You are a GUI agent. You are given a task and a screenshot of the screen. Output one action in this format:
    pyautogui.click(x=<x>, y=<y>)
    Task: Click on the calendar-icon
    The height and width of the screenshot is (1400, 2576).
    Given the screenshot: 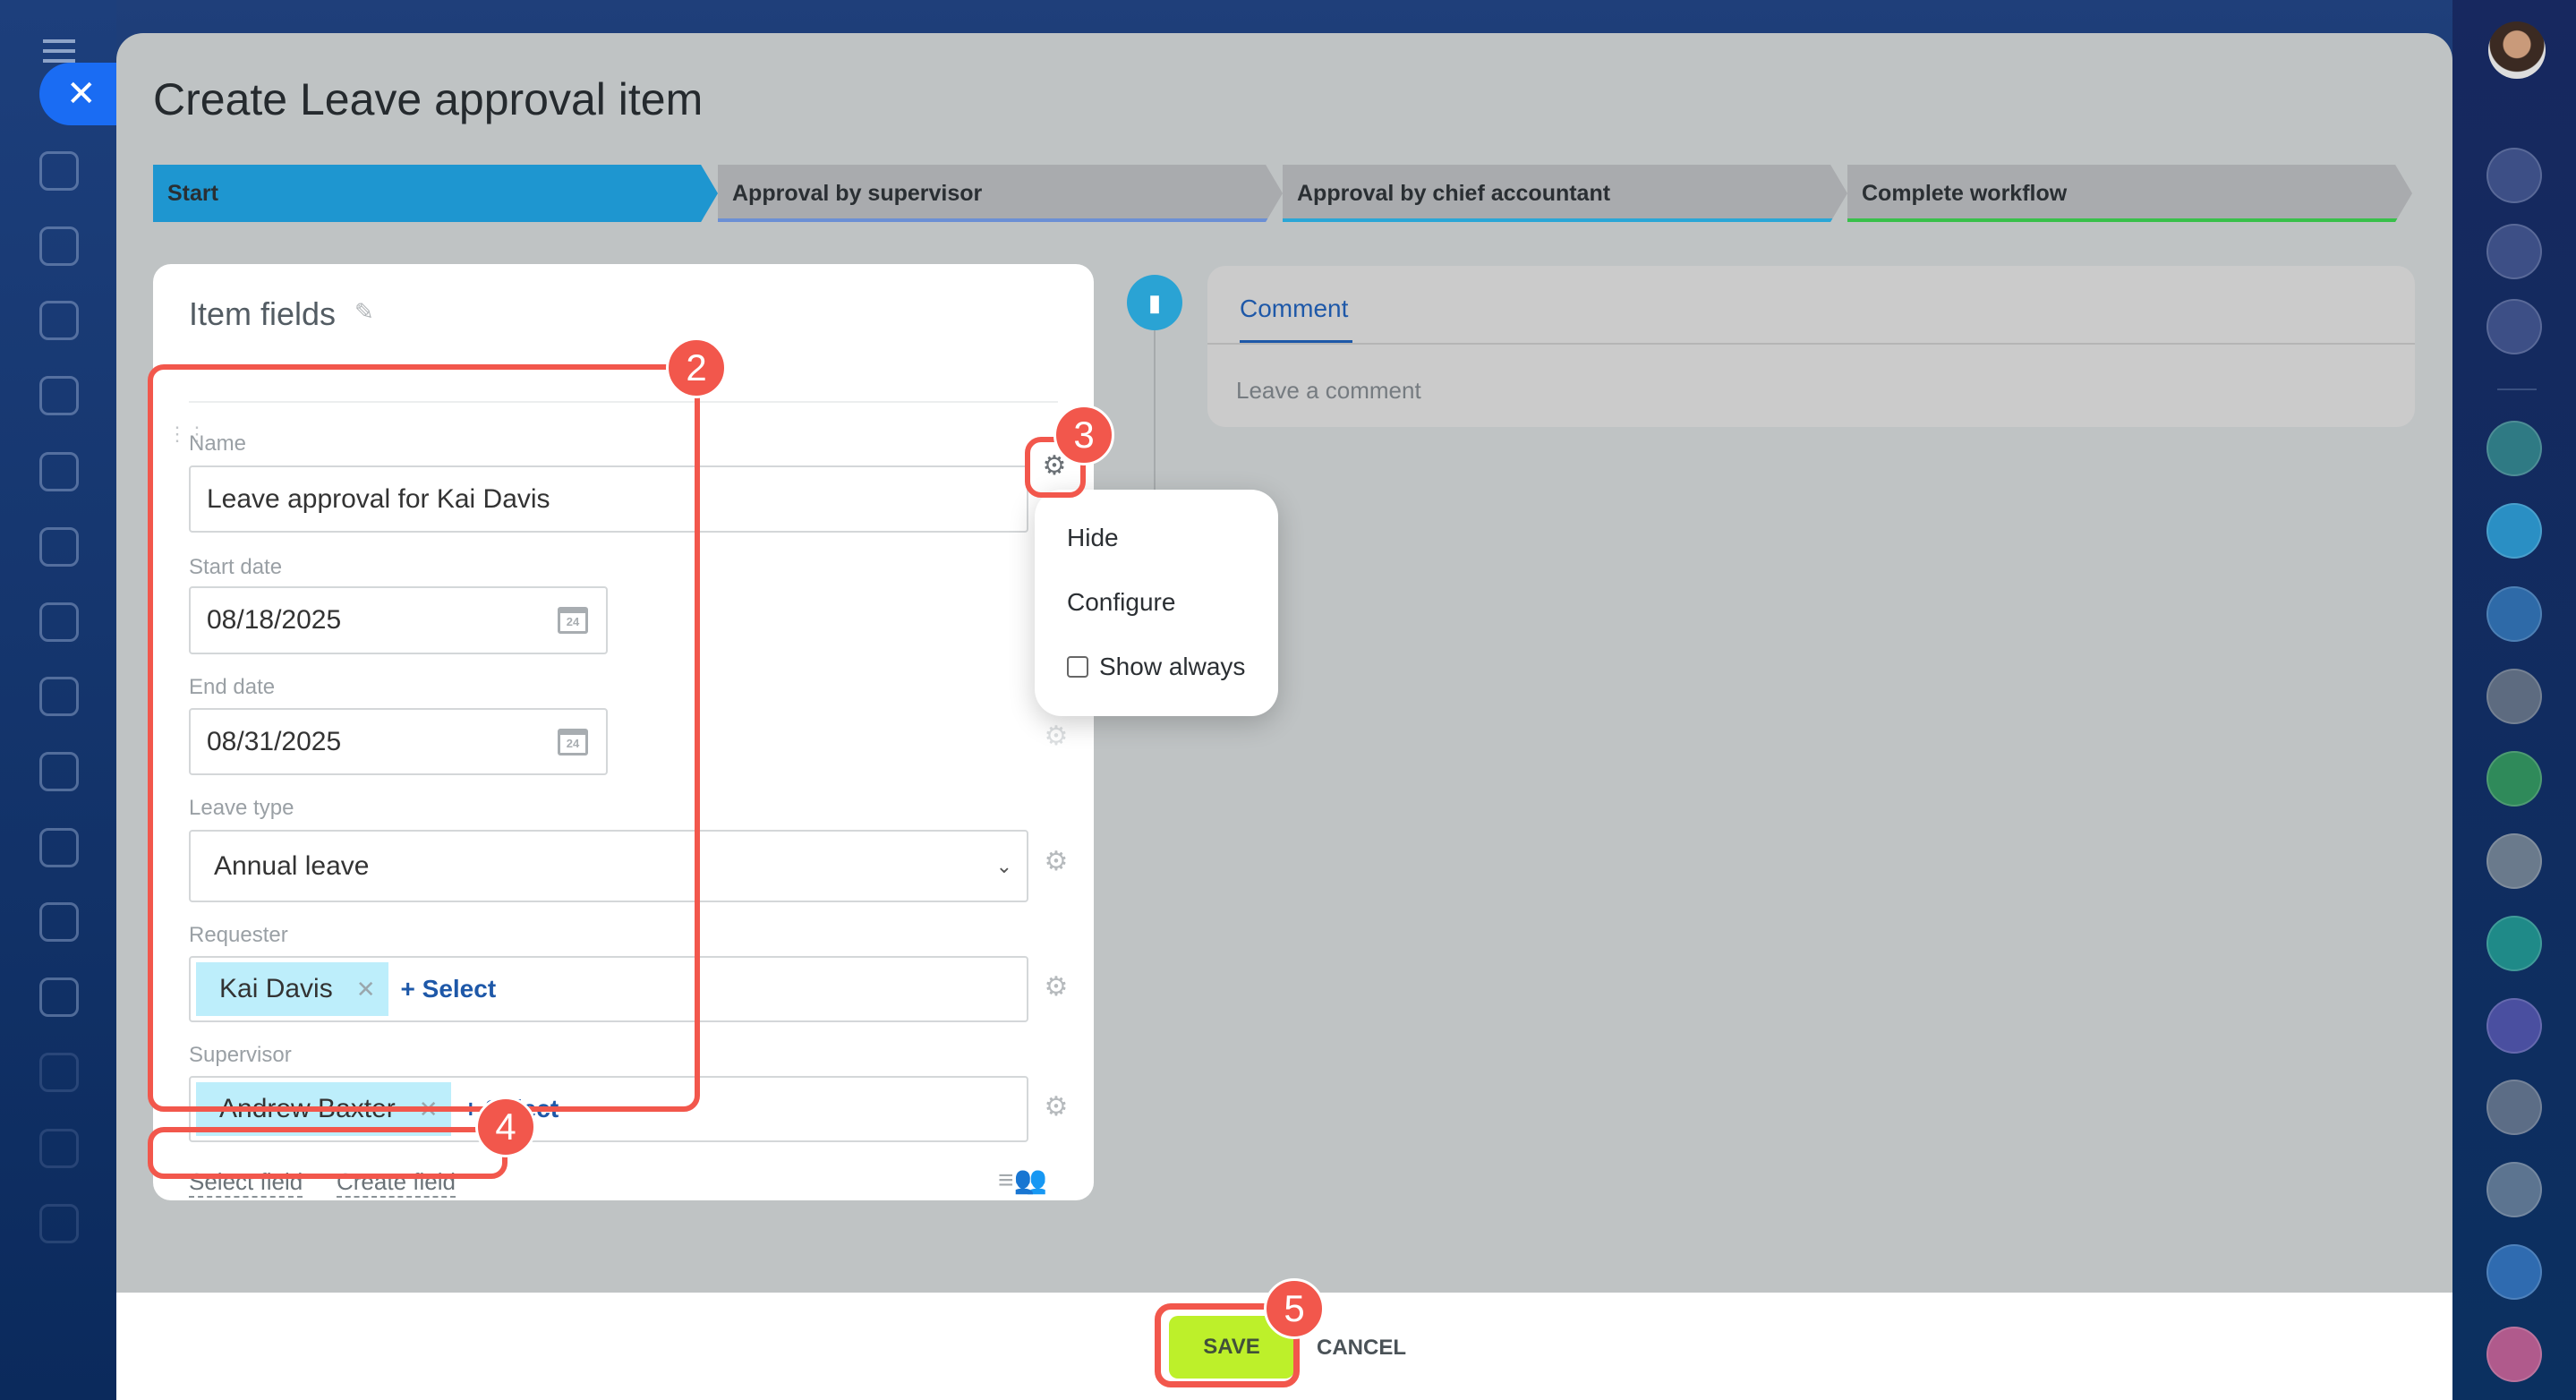 What is the action you would take?
    pyautogui.click(x=59, y=471)
    